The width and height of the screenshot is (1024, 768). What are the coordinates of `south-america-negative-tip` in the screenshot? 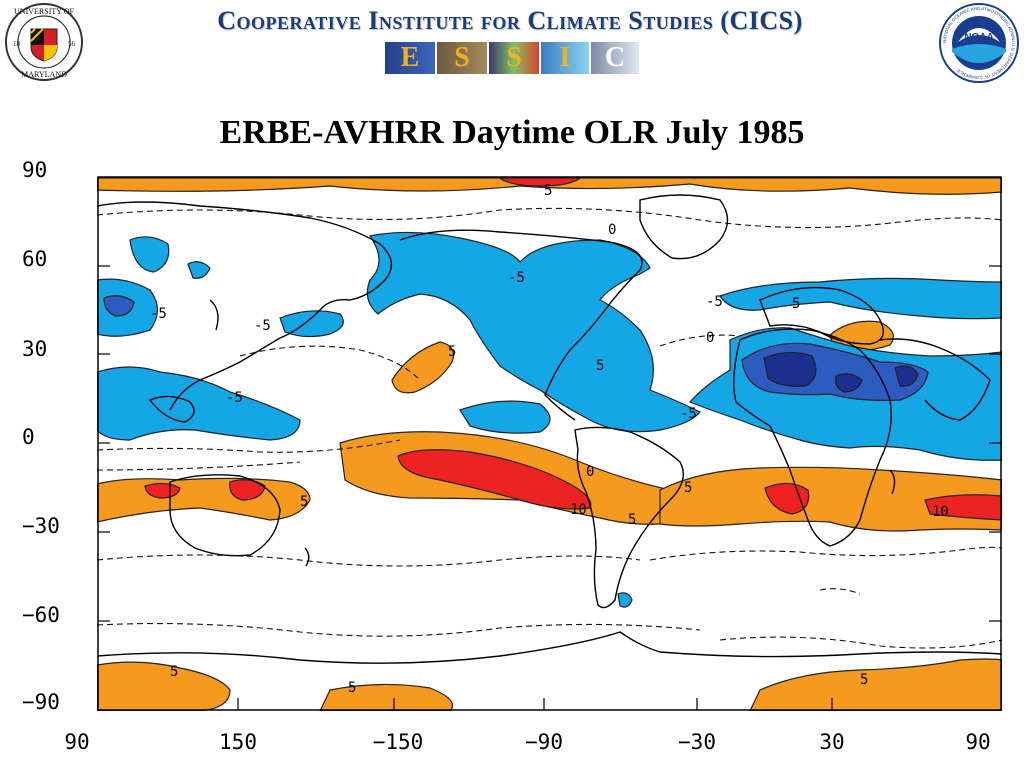 It's located at (625, 600).